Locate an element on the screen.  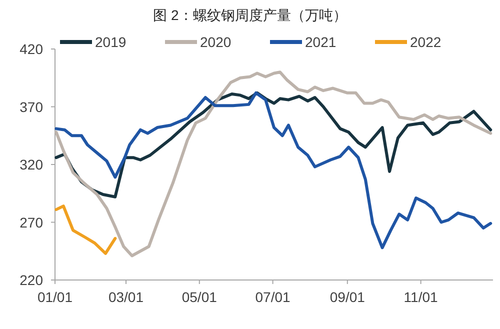
x-tick-label: 05/01 is located at coordinates (200, 297).